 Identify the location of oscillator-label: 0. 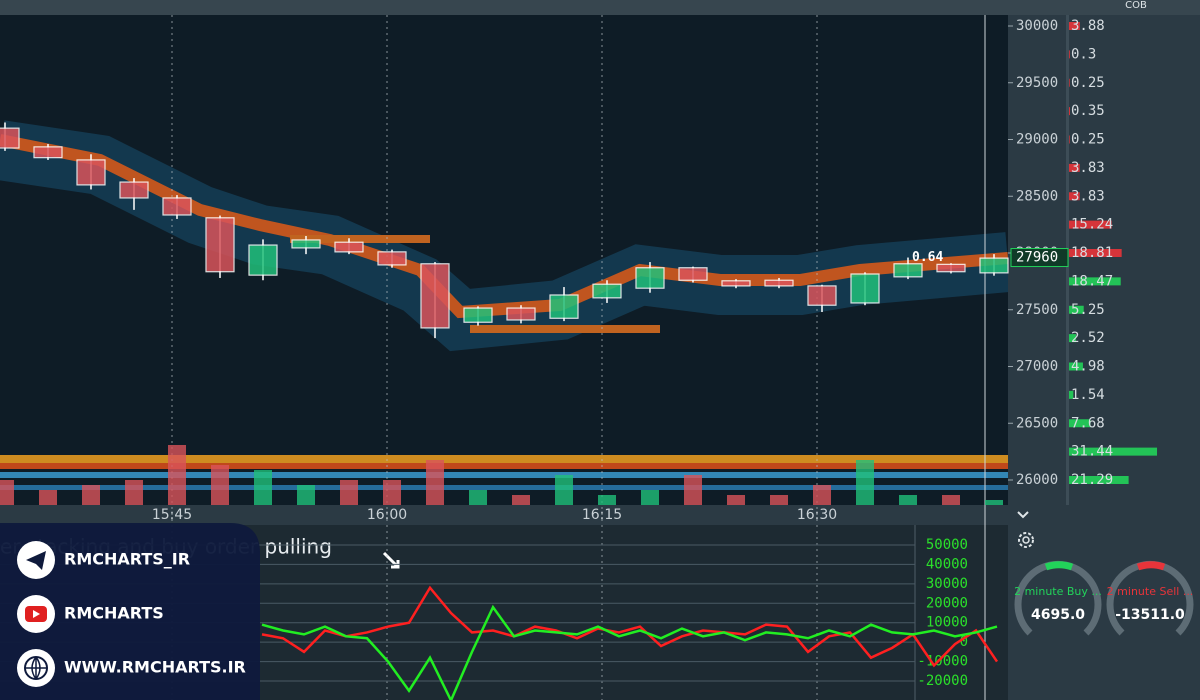
(964, 642).